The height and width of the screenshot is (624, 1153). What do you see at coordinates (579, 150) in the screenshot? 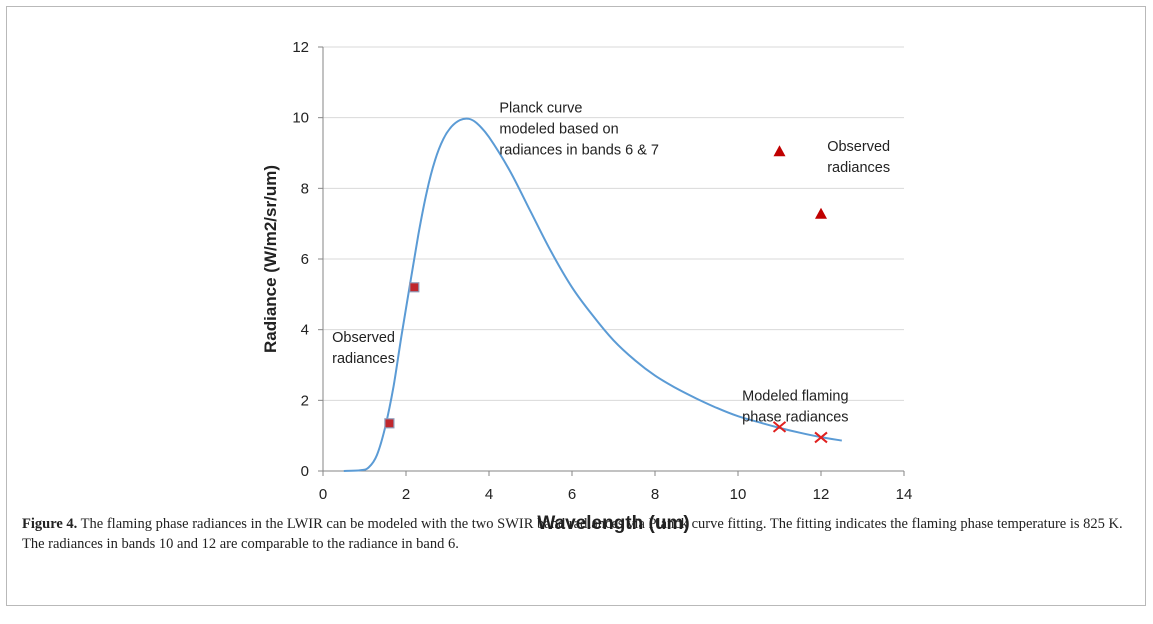
I see `chart-annotation-line: radiances in bands 6 & 7` at bounding box center [579, 150].